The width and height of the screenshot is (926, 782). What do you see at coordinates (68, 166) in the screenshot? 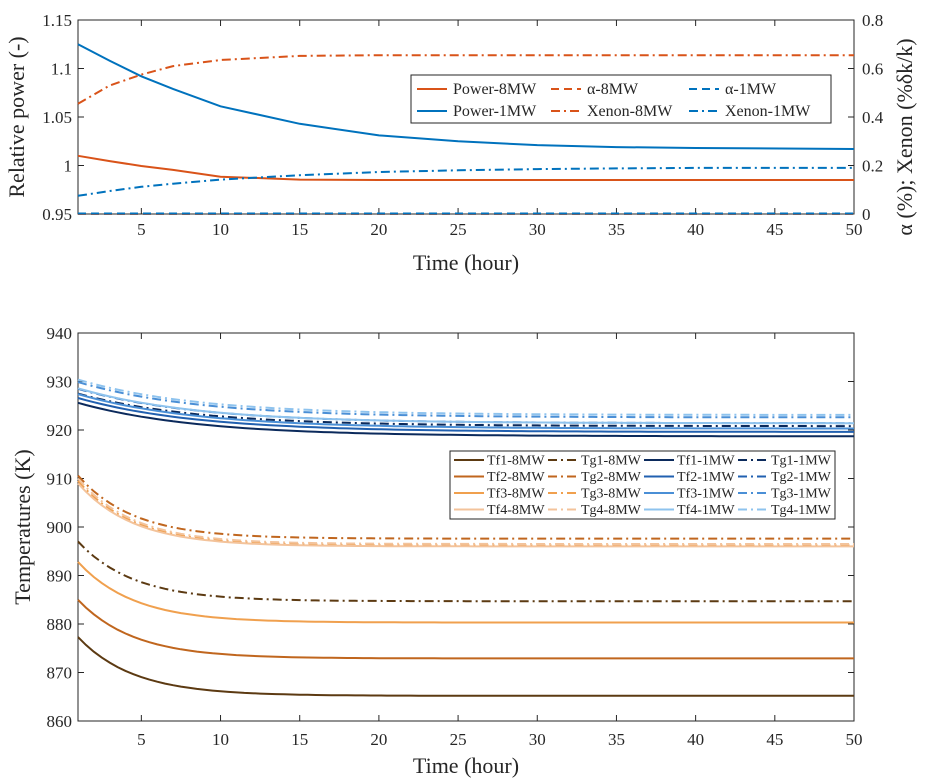
I see `y-tick-label: 1` at bounding box center [68, 166].